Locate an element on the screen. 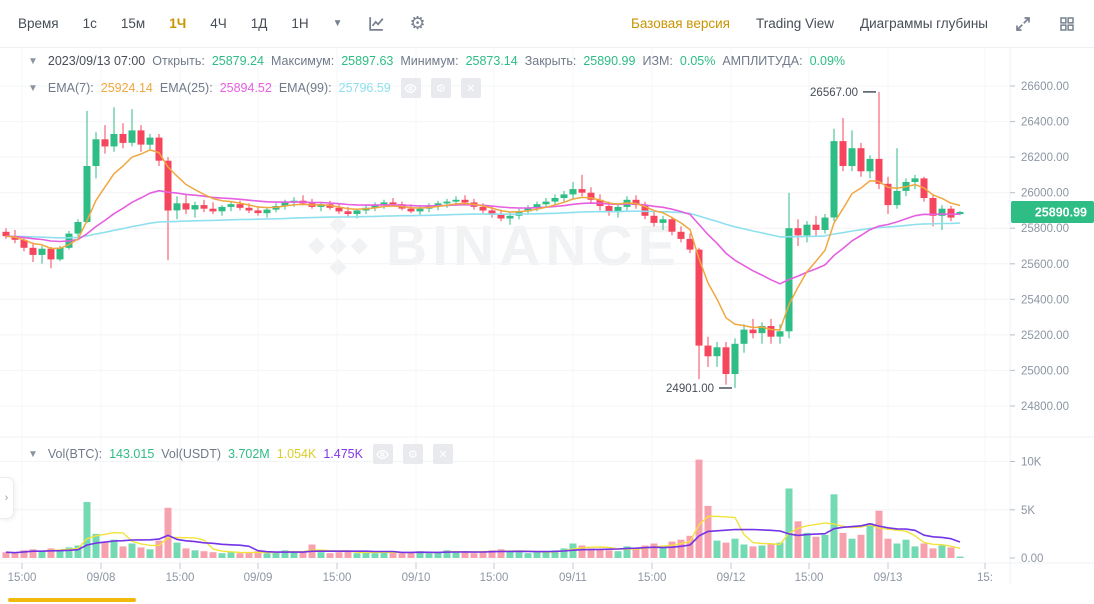  svg-text: 10K is located at coordinates (1031, 463).